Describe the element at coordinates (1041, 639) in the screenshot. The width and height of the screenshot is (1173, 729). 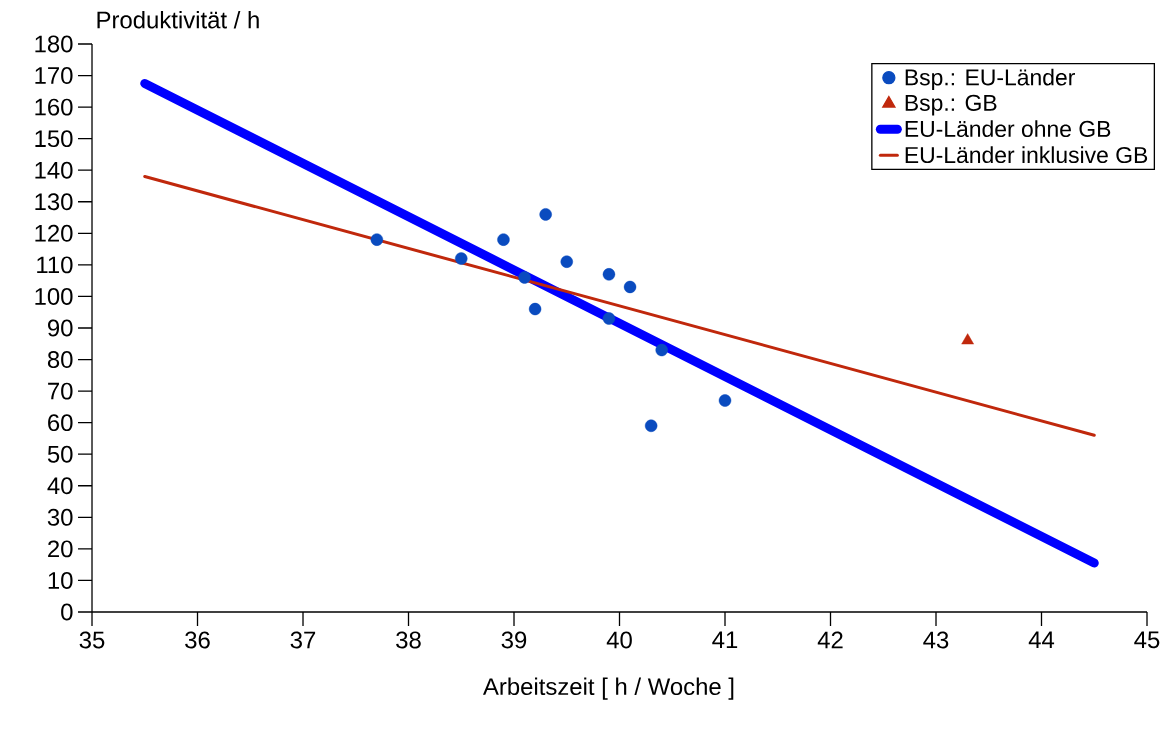
I see `x-tick-label: 44` at that location.